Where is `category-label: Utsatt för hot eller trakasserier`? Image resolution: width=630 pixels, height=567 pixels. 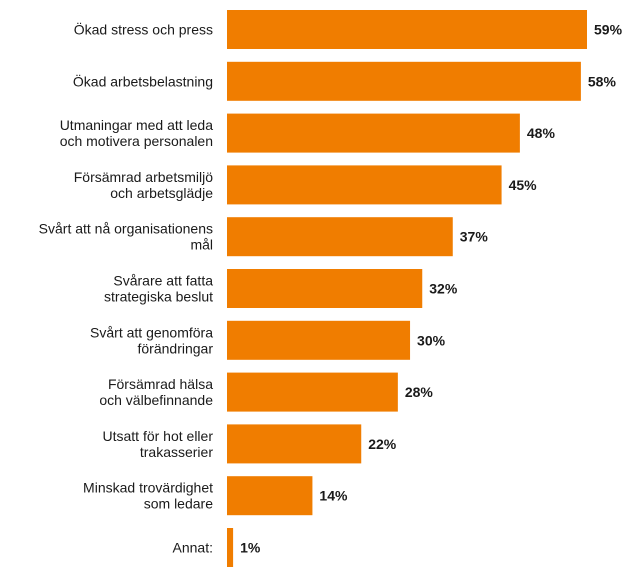 category-label: Utsatt för hot eller trakasserier is located at coordinates (158, 444).